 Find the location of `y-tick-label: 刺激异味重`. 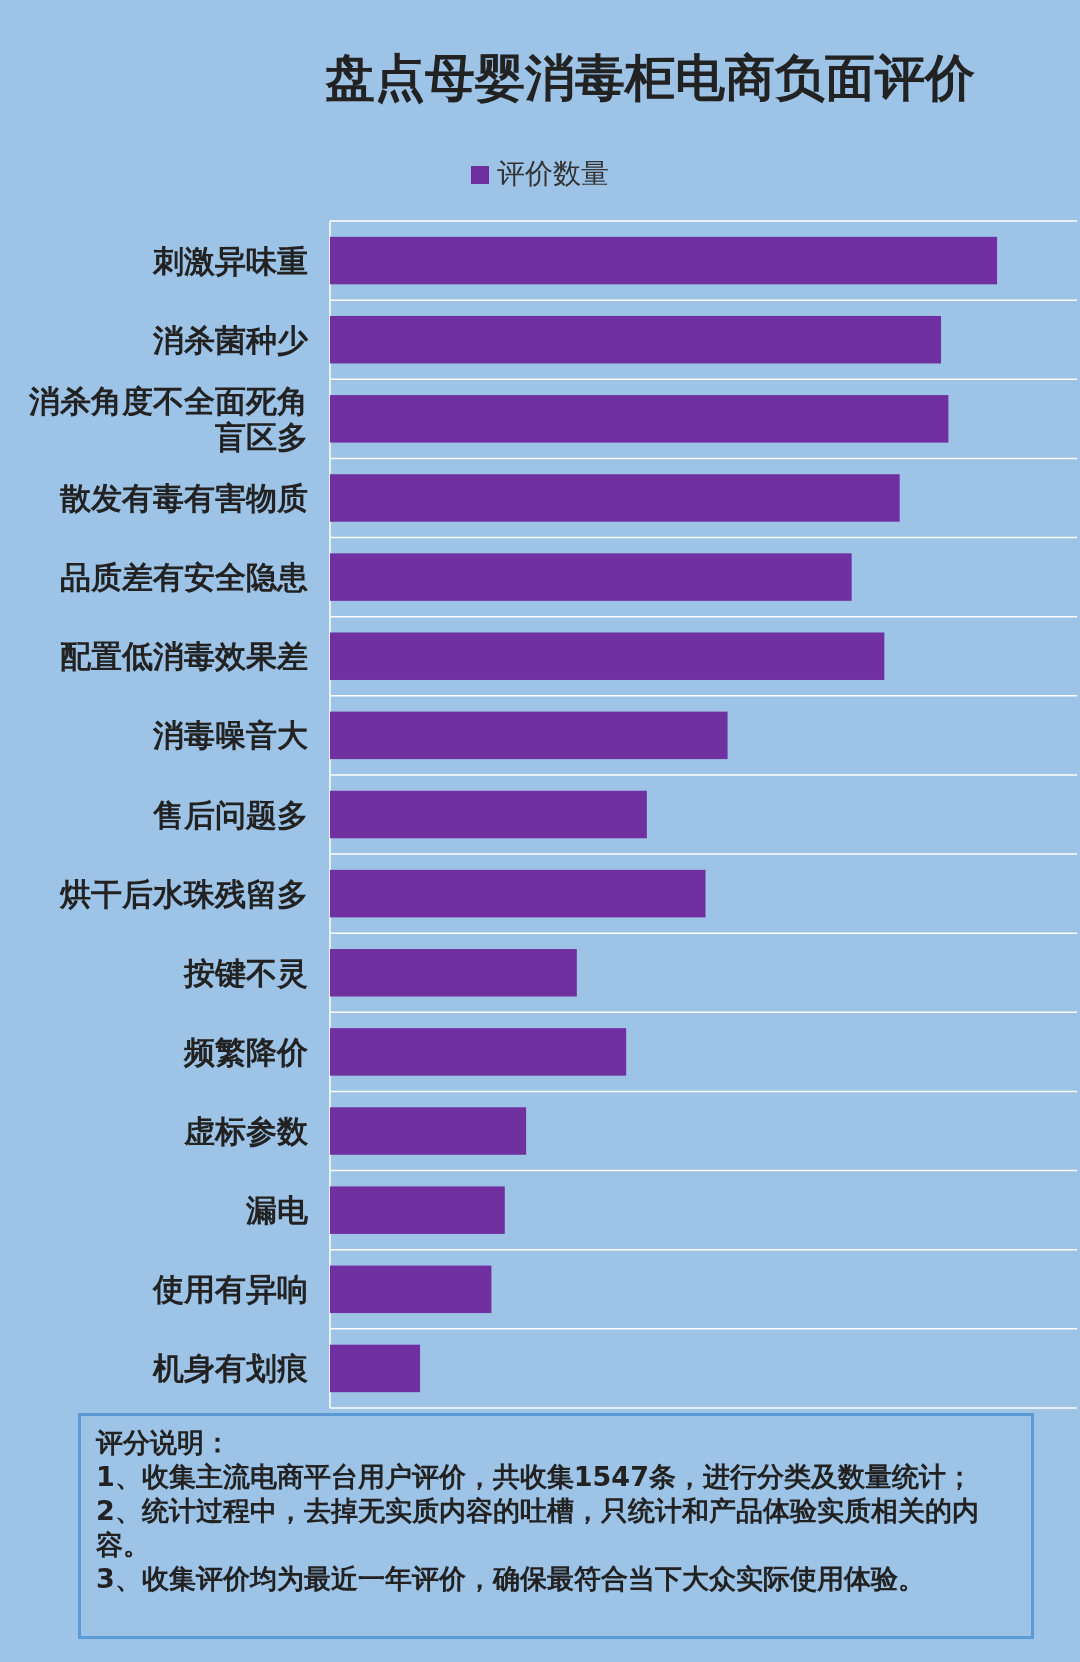

y-tick-label: 刺激异味重 is located at coordinates (229, 260).